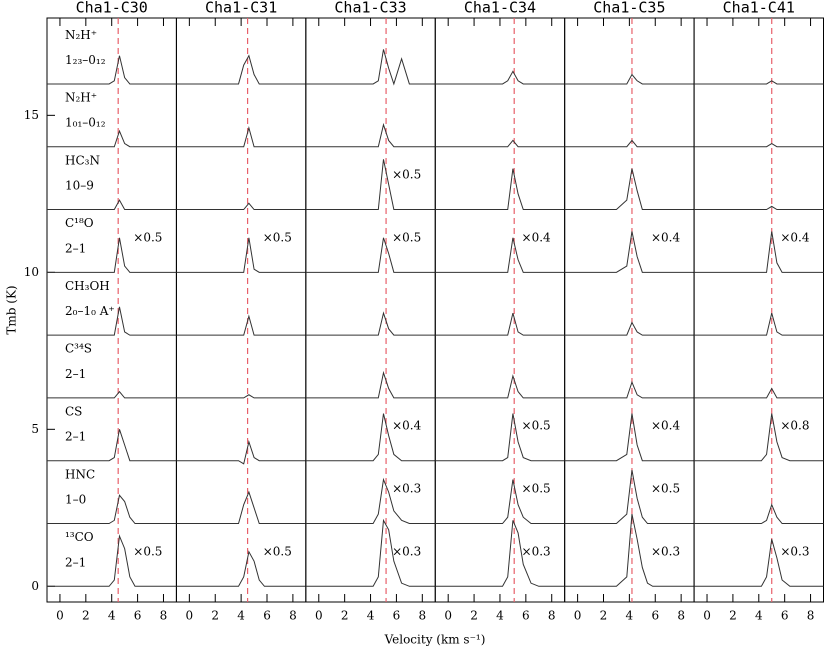  What do you see at coordinates (73, 412) in the screenshot?
I see `species-label: CS` at bounding box center [73, 412].